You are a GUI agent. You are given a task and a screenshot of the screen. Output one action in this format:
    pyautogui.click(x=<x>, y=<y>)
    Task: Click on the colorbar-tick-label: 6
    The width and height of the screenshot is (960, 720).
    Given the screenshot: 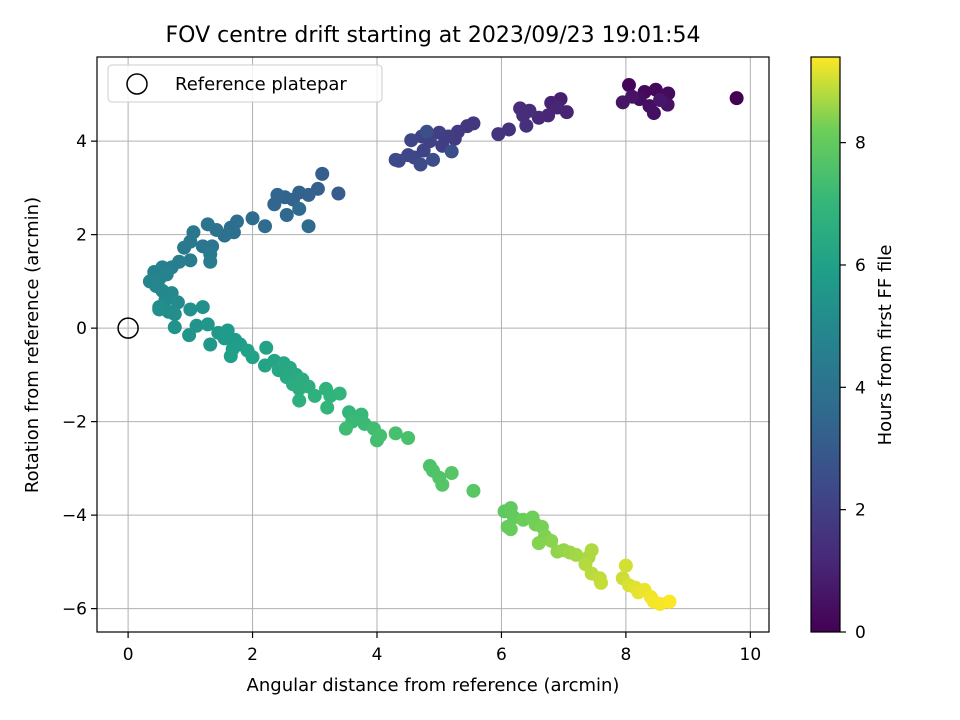 What is the action you would take?
    pyautogui.click(x=860, y=266)
    